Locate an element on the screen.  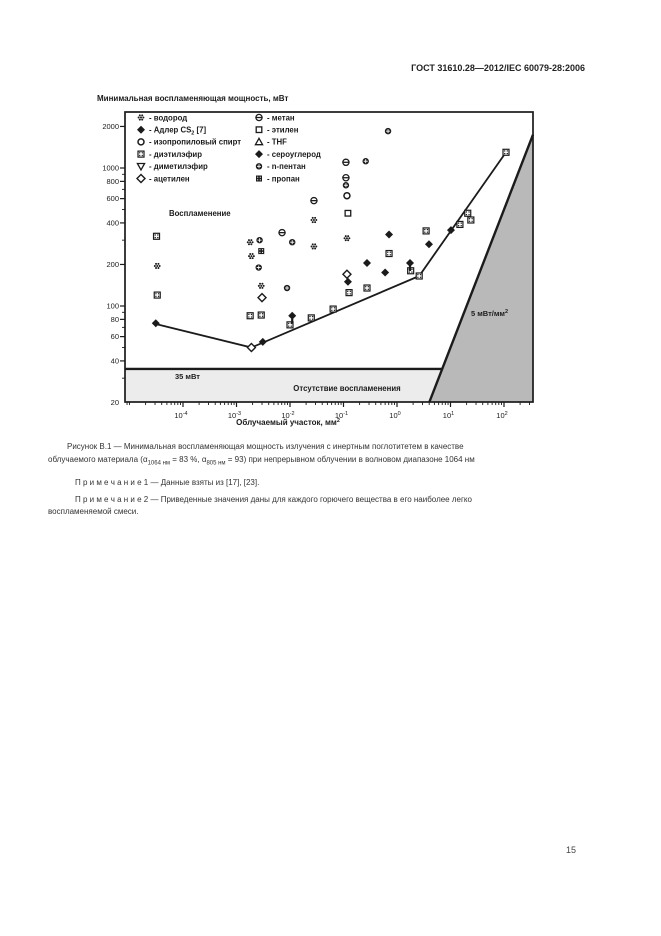
svg-text: 10⁻¹ is located at coordinates (341, 415).